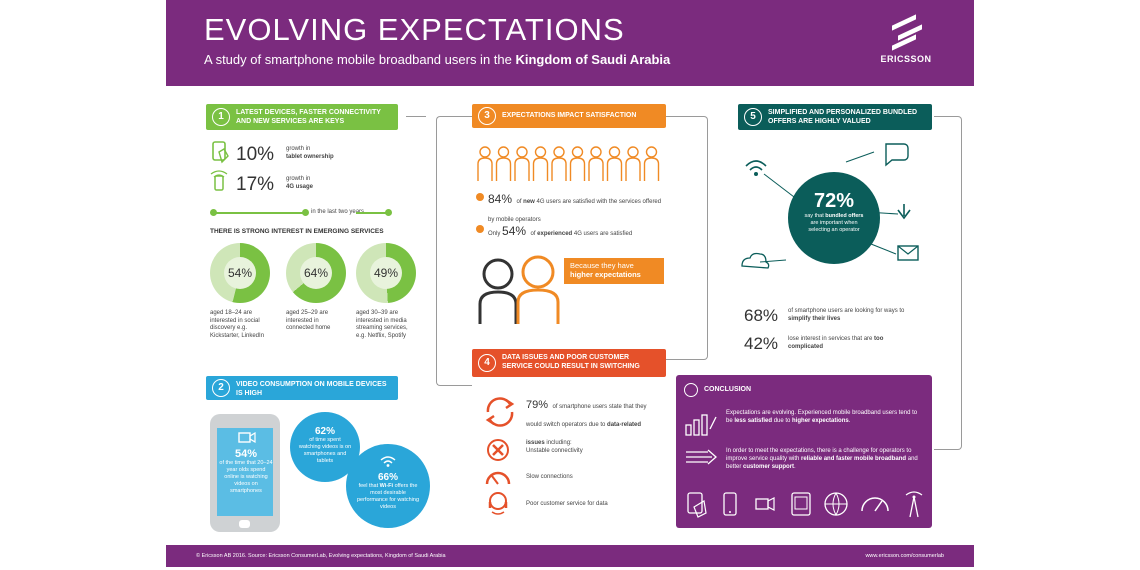  What do you see at coordinates (753, 117) in the screenshot?
I see `section-5-number: 5` at bounding box center [753, 117].